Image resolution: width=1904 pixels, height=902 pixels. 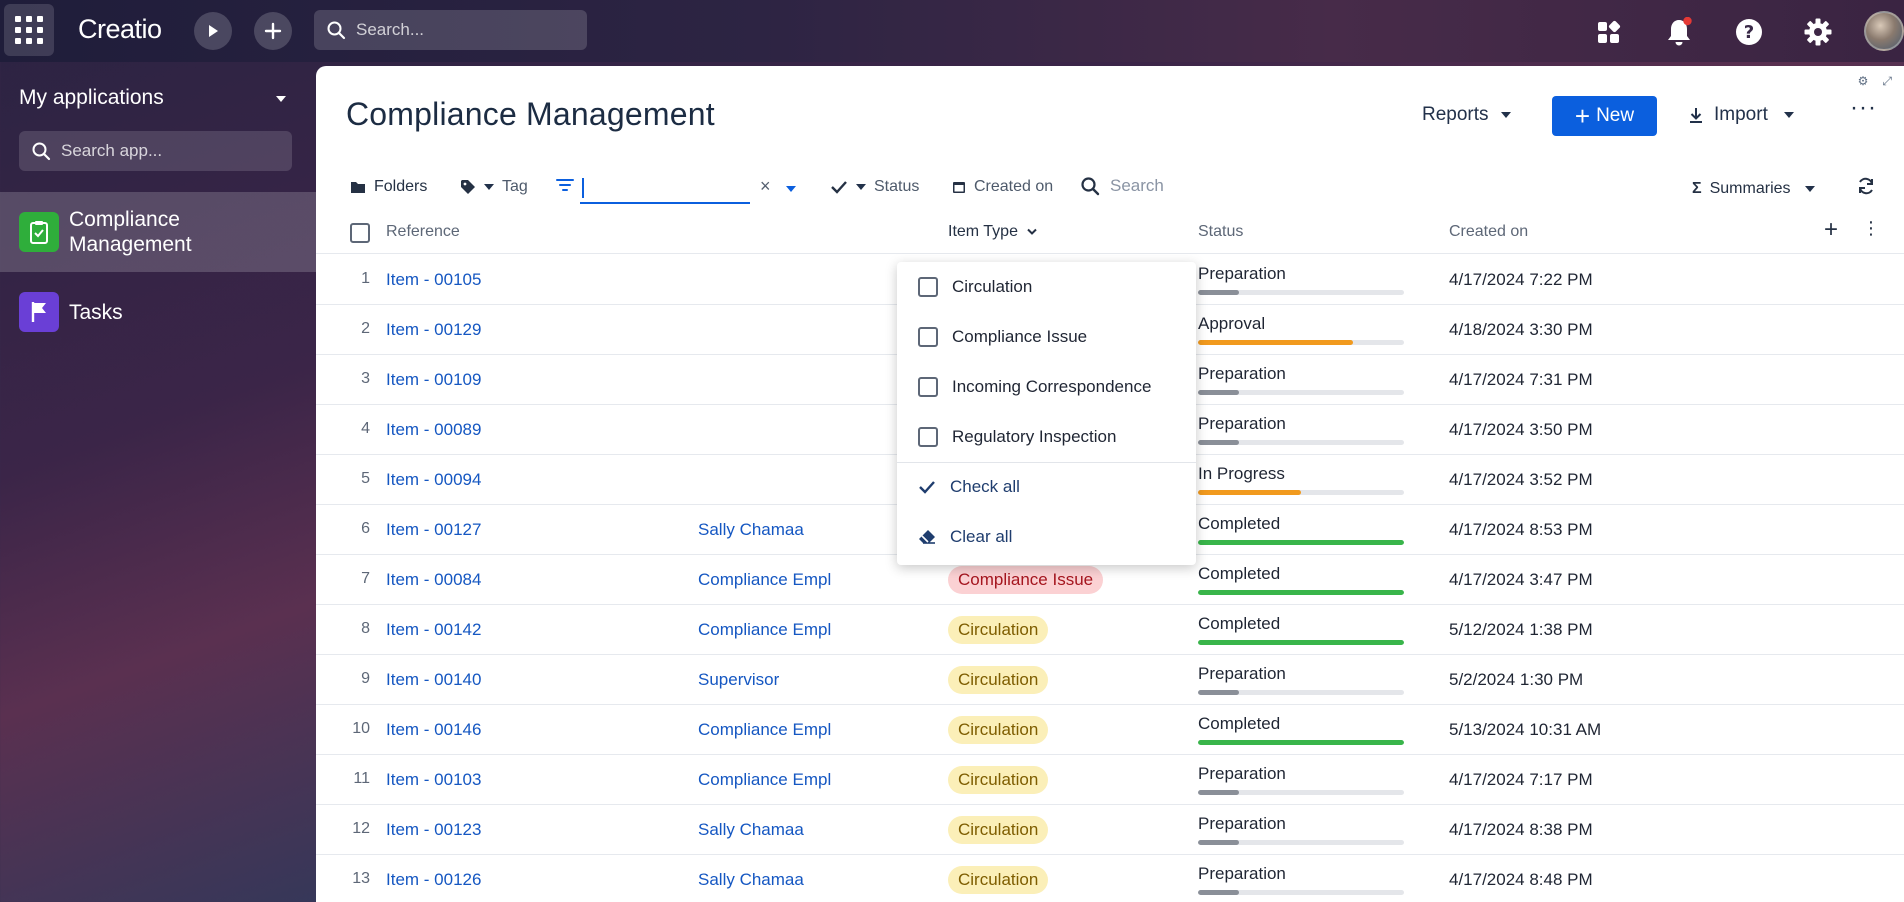 I want to click on expand-icon: ⤢, so click(x=1887, y=81).